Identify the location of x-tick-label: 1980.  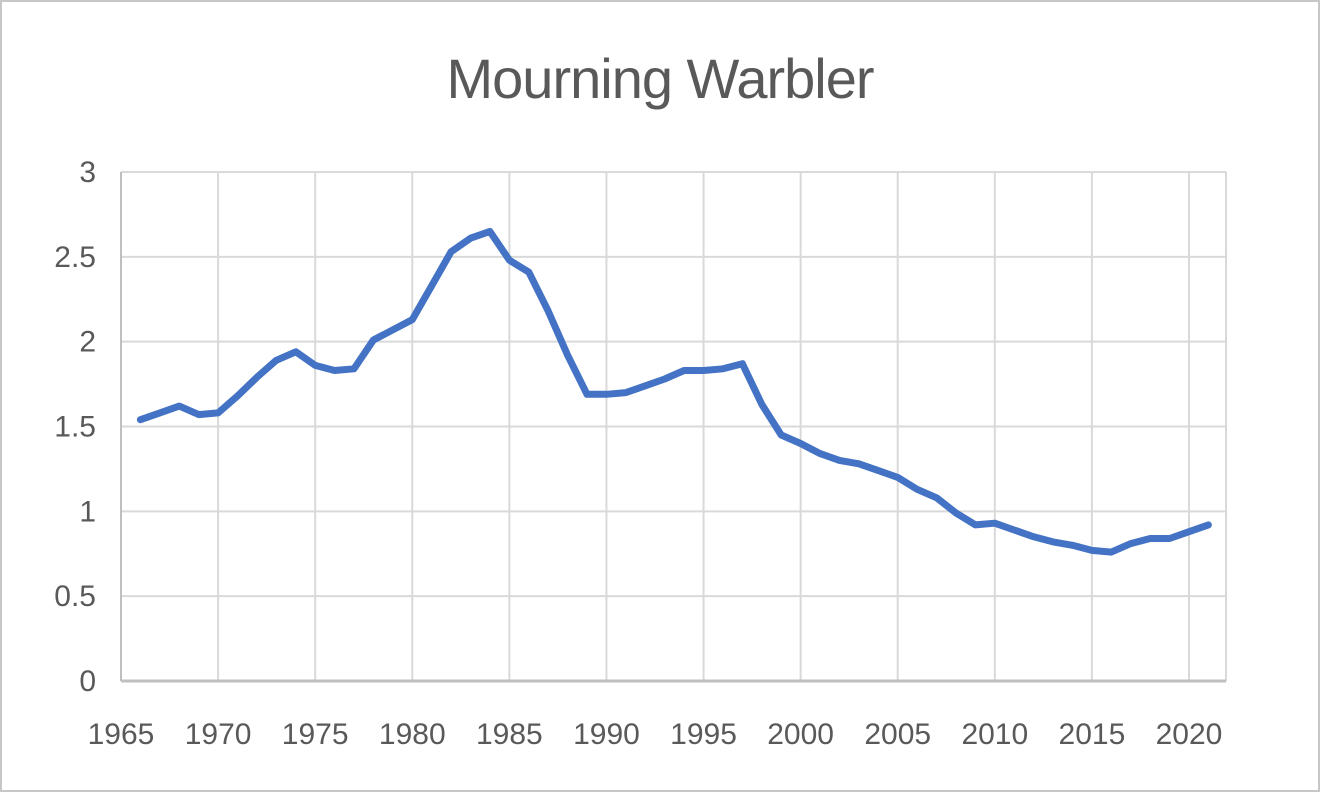
(412, 734).